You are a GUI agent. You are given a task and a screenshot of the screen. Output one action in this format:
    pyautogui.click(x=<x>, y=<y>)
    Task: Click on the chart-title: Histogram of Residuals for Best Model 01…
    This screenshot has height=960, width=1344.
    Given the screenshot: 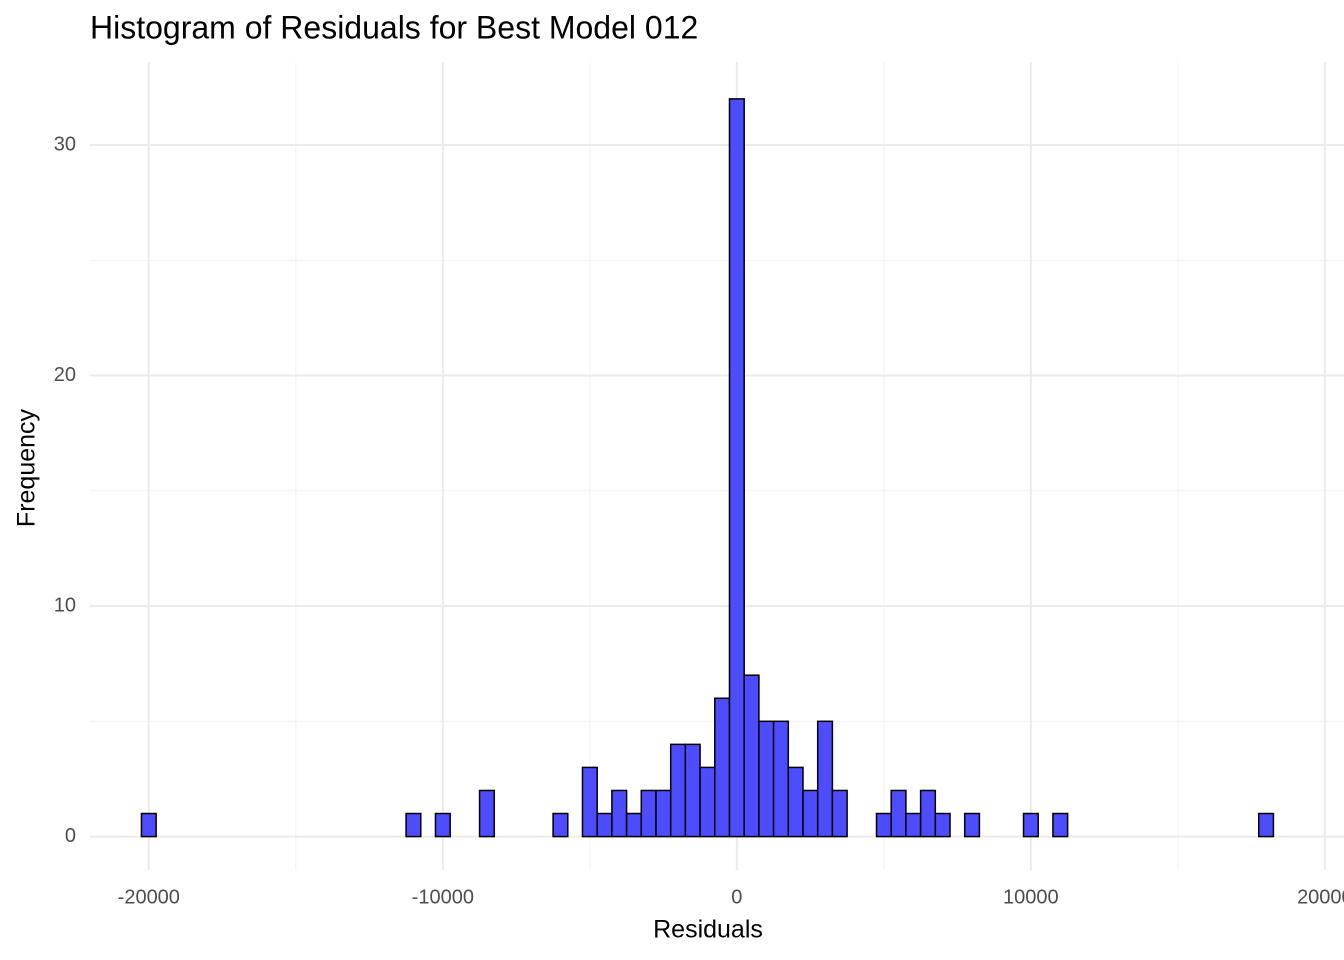 What is the action you would take?
    pyautogui.click(x=394, y=27)
    